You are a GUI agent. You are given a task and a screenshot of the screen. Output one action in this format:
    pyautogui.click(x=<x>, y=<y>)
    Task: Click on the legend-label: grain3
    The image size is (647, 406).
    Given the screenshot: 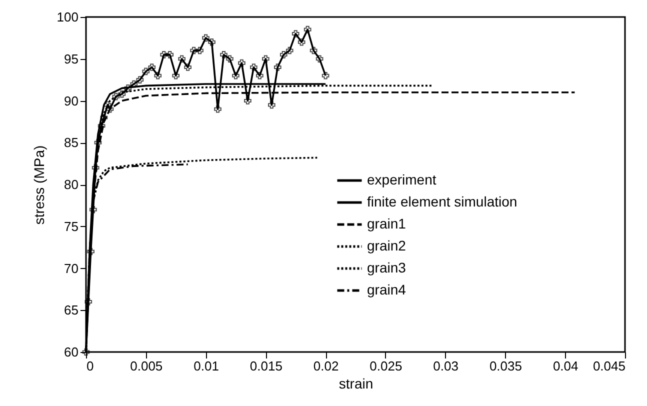 What is the action you would take?
    pyautogui.click(x=386, y=268)
    